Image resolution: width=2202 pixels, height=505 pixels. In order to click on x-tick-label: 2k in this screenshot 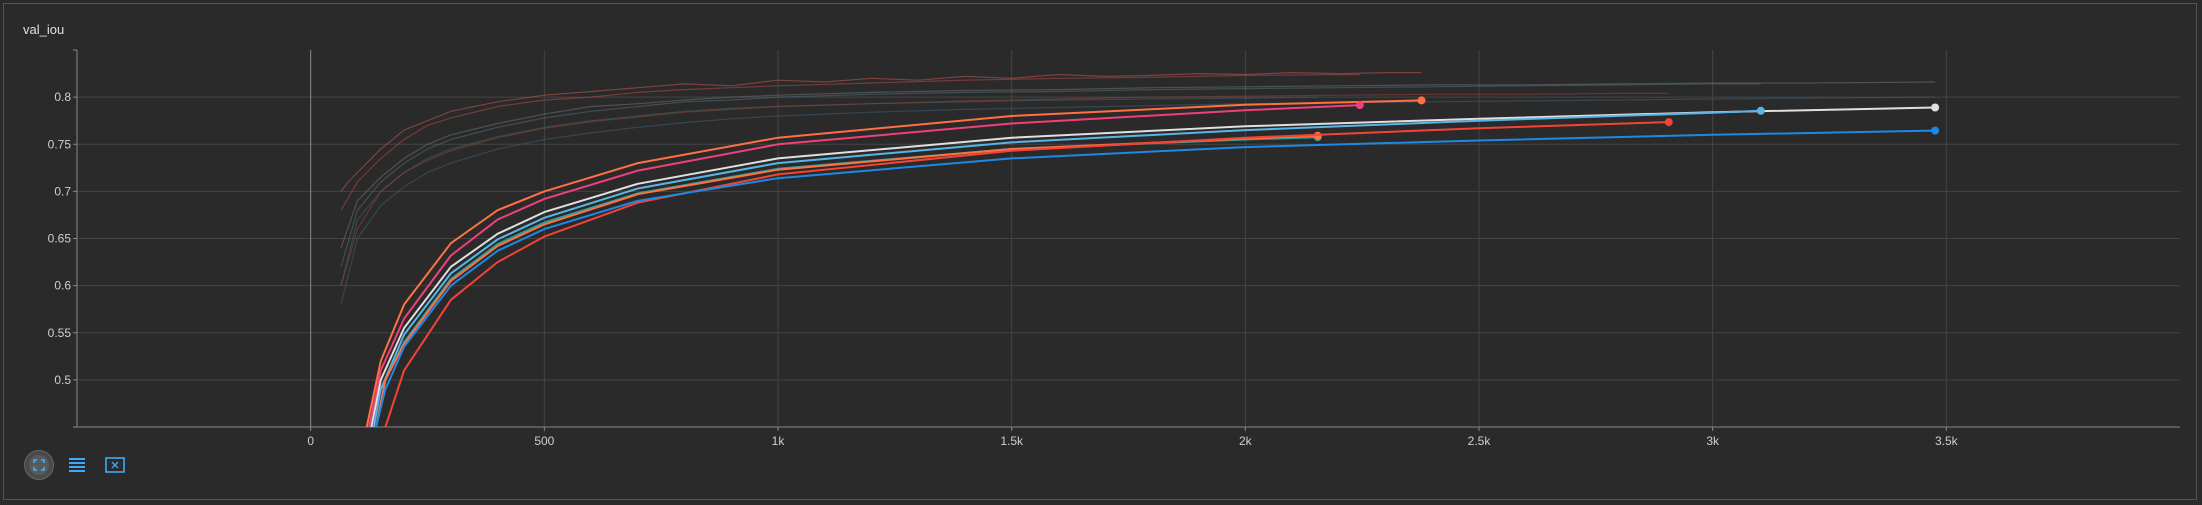, I will do `click(1246, 441)`.